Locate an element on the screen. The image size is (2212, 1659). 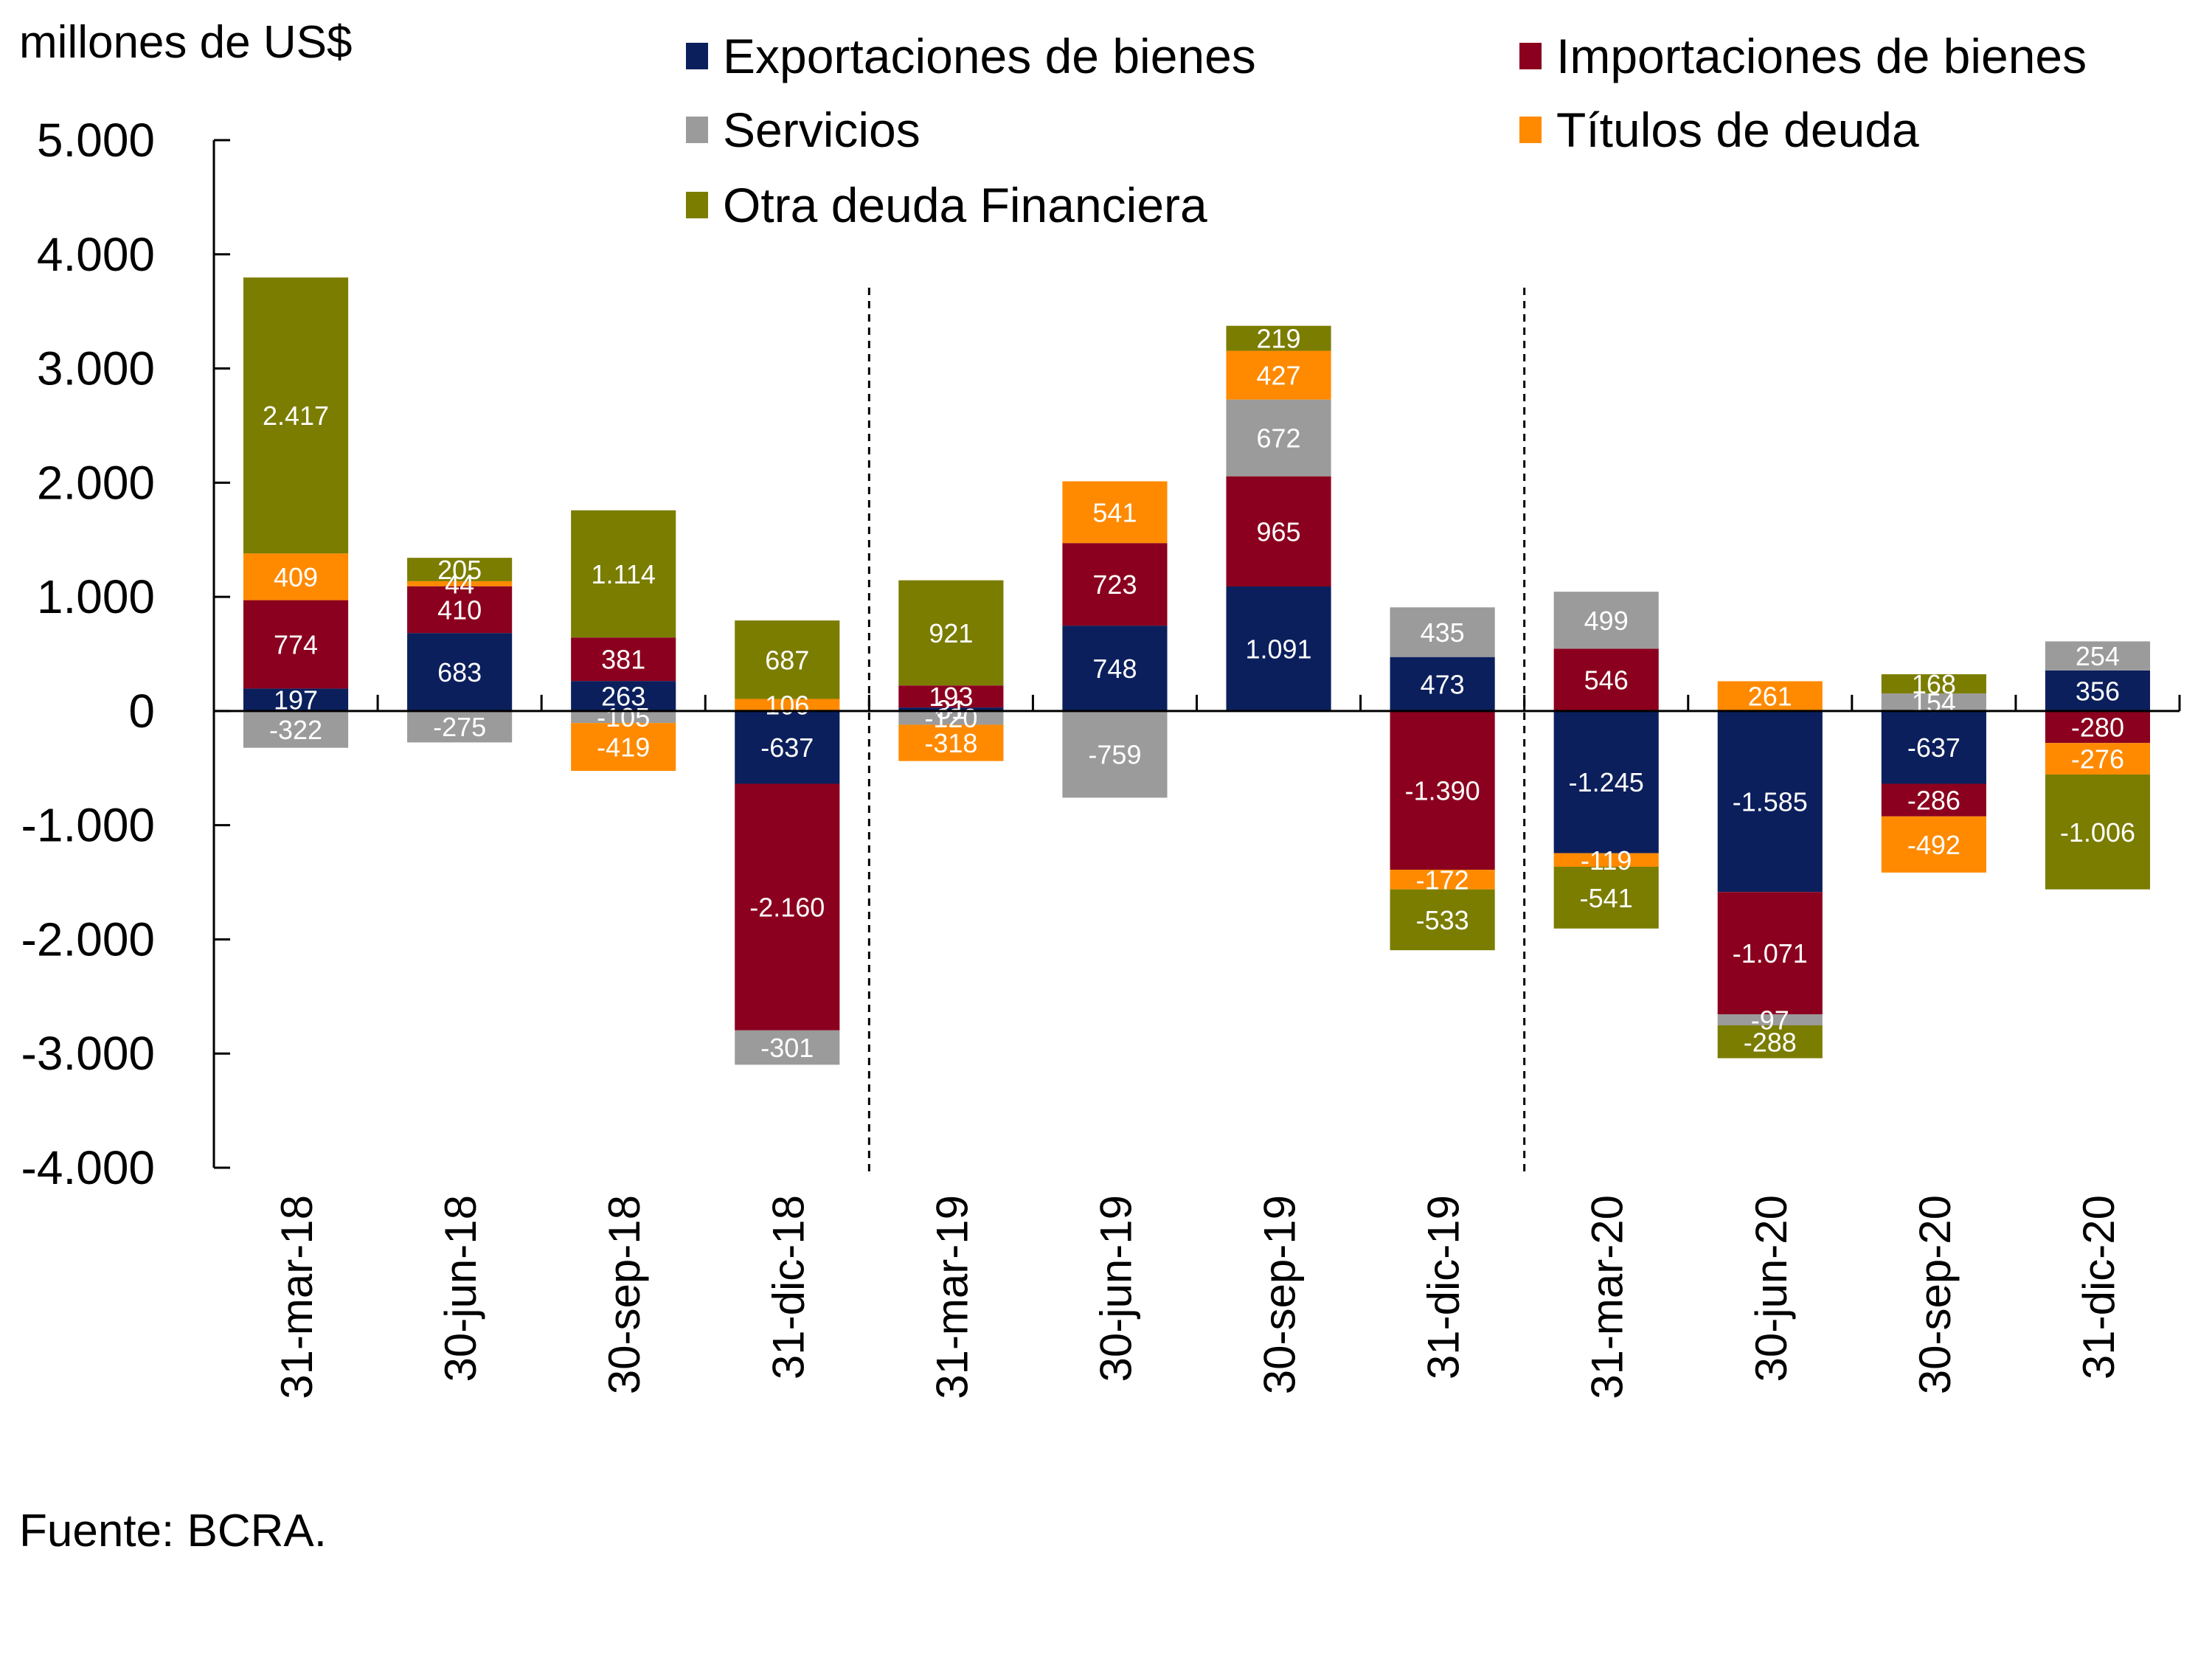
data-label: 965 is located at coordinates (1279, 531).